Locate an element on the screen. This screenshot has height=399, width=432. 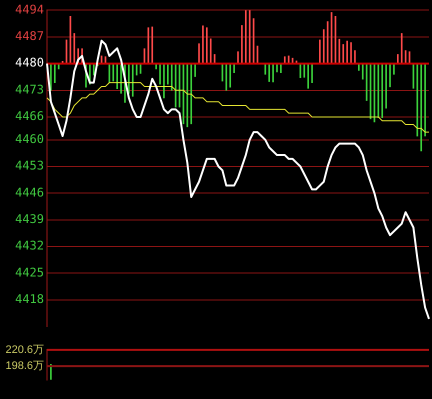
y-tick-label: 4460 is located at coordinates (29, 139).